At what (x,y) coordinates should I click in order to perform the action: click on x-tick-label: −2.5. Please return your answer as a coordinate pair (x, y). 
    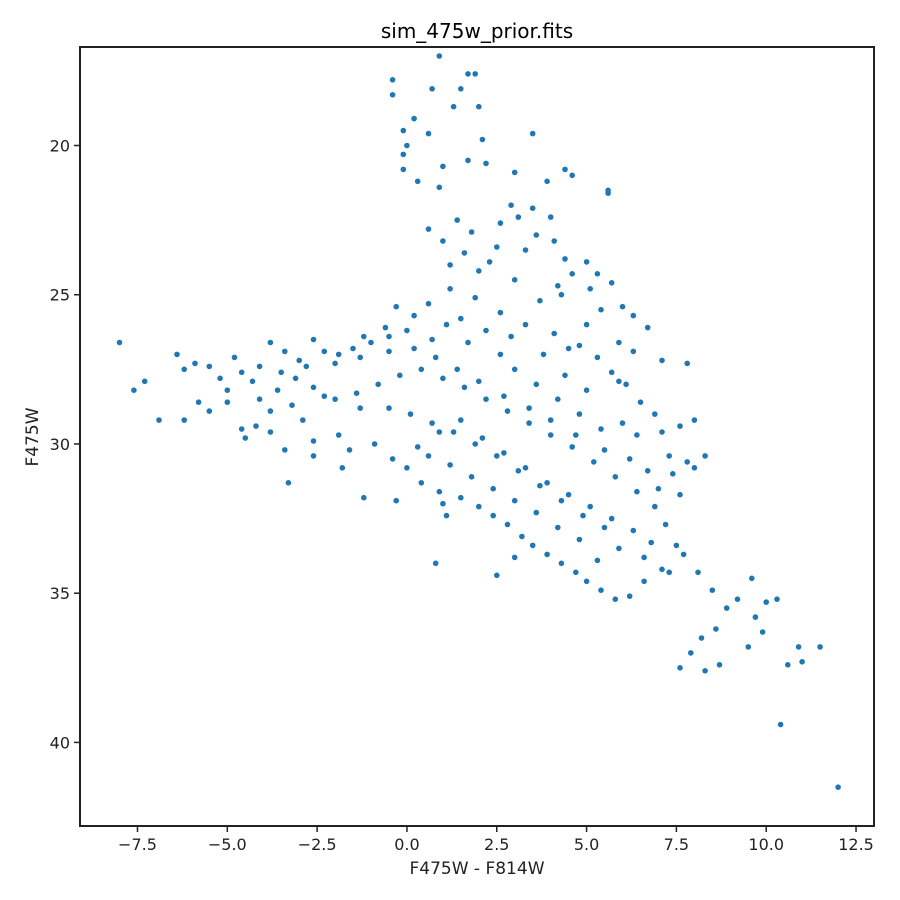
    Looking at the image, I should click on (317, 844).